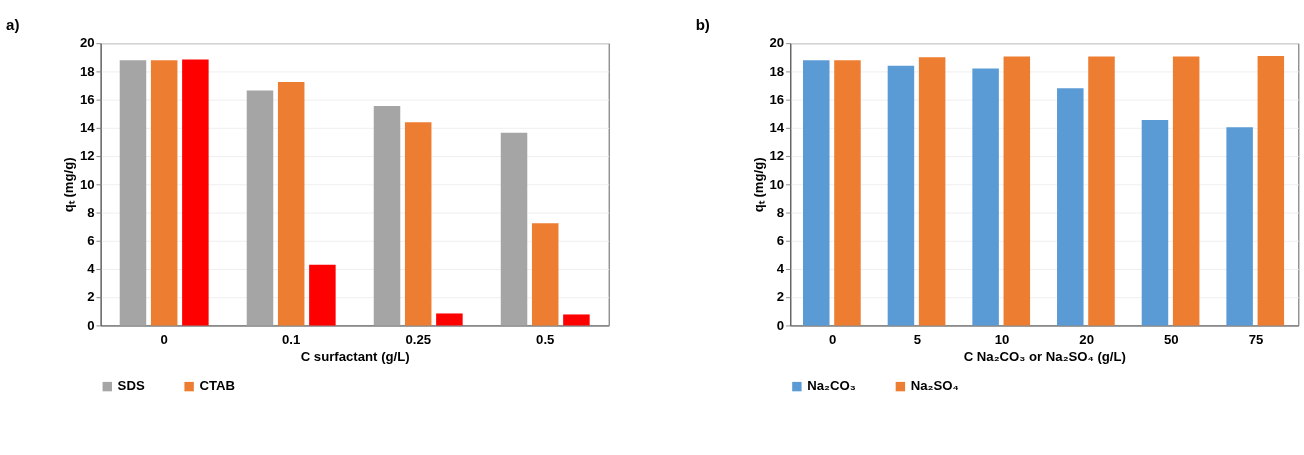 This screenshot has width=1304, height=455. I want to click on legend-label: Na₂SO₄, so click(934, 386).